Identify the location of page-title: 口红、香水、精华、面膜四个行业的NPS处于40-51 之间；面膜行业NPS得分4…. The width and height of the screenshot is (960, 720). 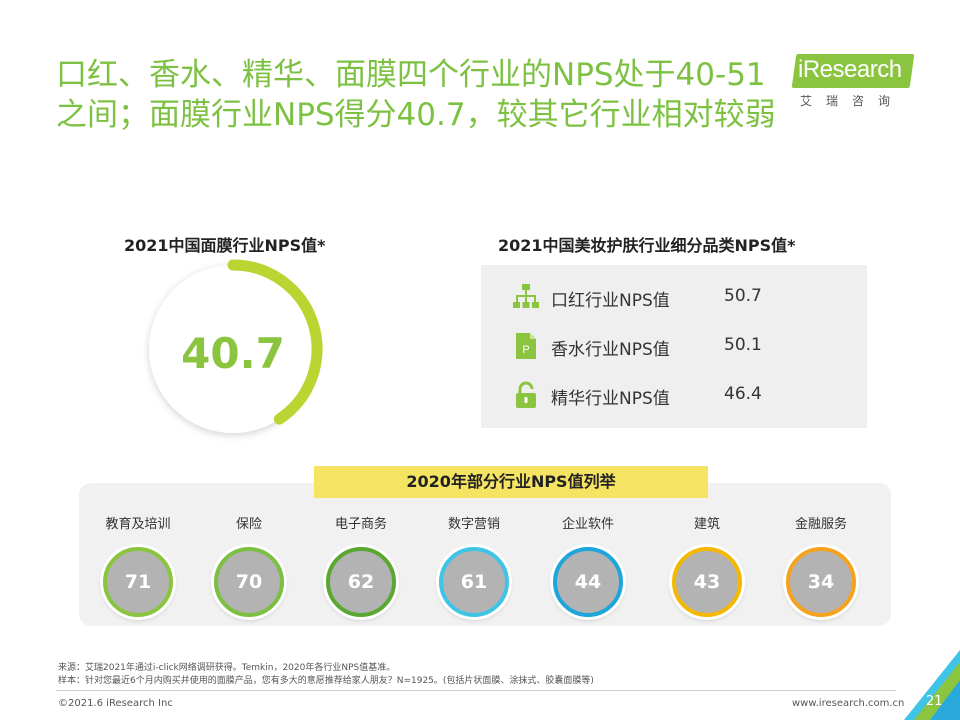
(426, 95).